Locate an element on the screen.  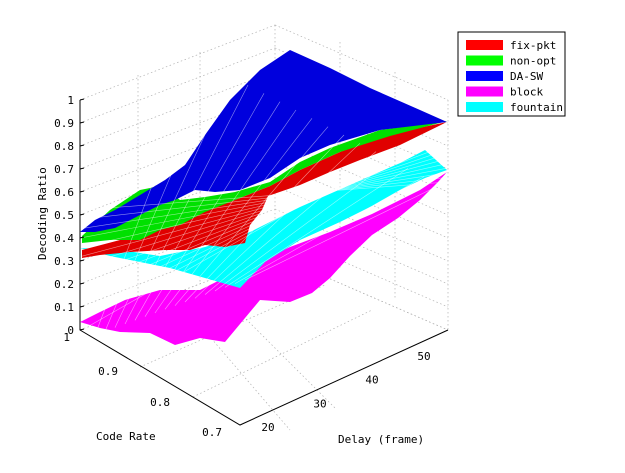
legend-swatch-fountain is located at coordinates (484, 107).